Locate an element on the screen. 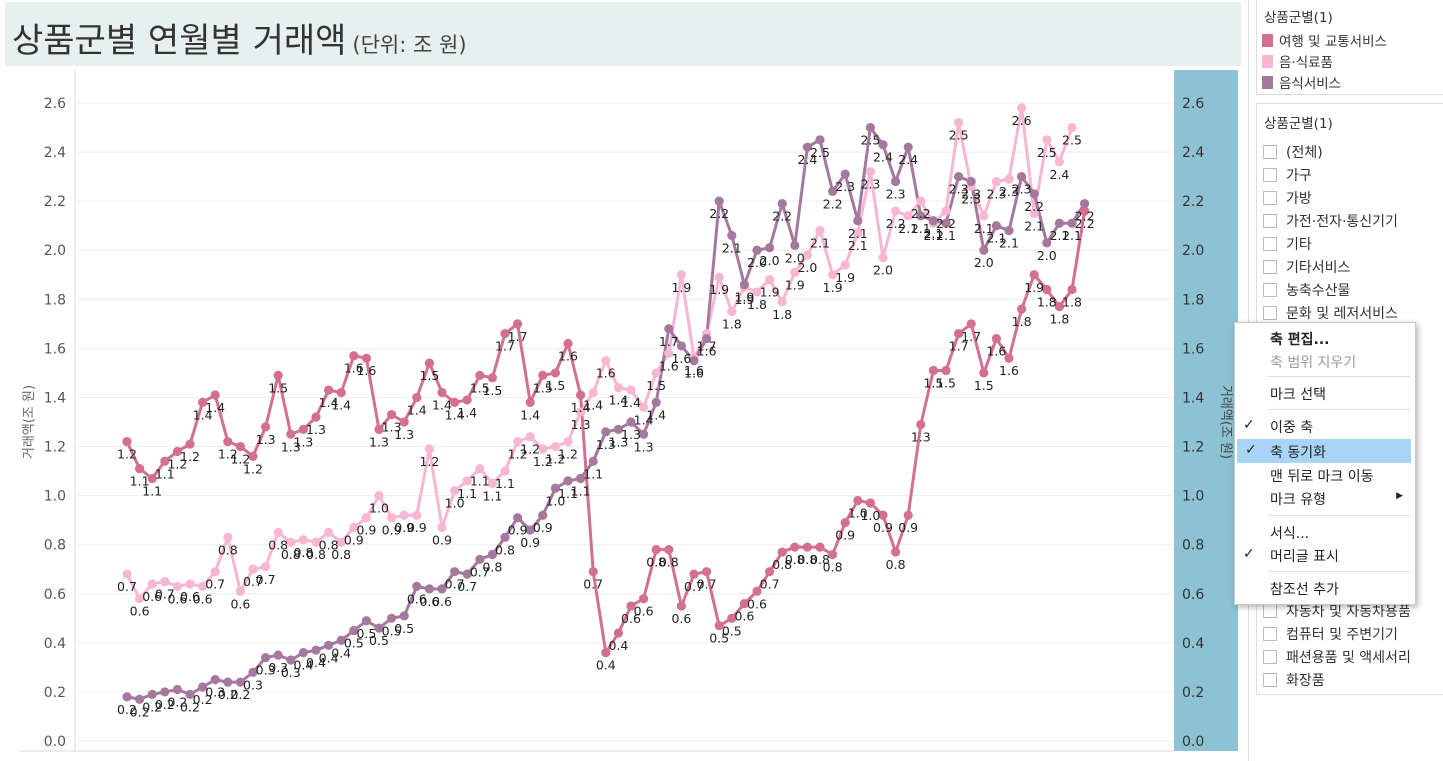 Image resolution: width=1443 pixels, height=761 pixels. menu-item-show-header: ✓ 머리글 표시 is located at coordinates (1291, 555).